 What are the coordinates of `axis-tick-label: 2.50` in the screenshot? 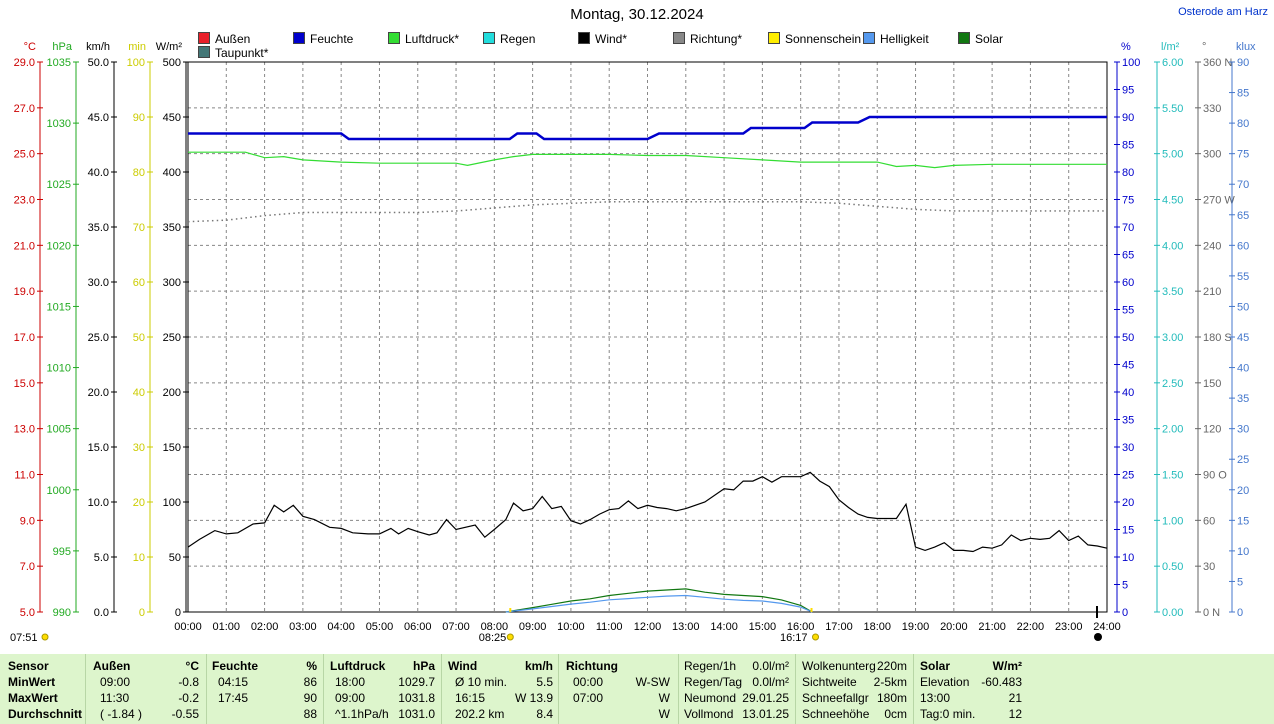 It's located at (1172, 384).